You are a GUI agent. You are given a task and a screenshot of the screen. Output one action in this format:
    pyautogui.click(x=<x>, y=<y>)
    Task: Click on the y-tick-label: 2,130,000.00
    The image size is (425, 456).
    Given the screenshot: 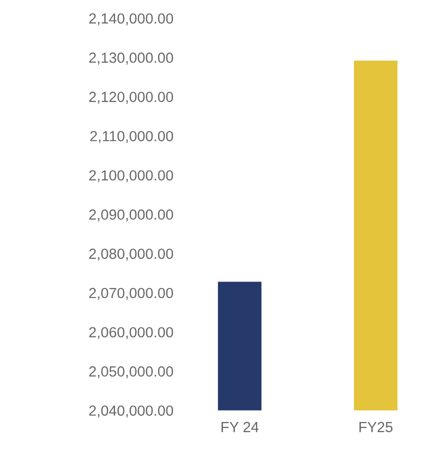 What is the action you would take?
    pyautogui.click(x=131, y=58)
    